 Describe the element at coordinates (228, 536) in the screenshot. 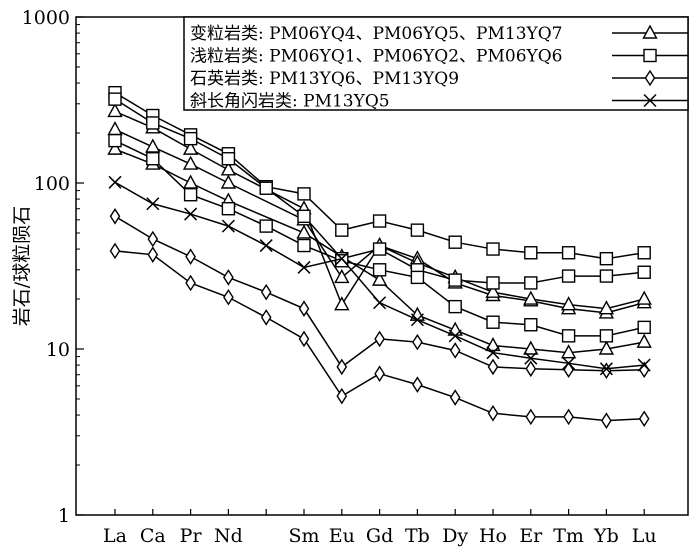

I see `x-tick-label: Nd` at that location.